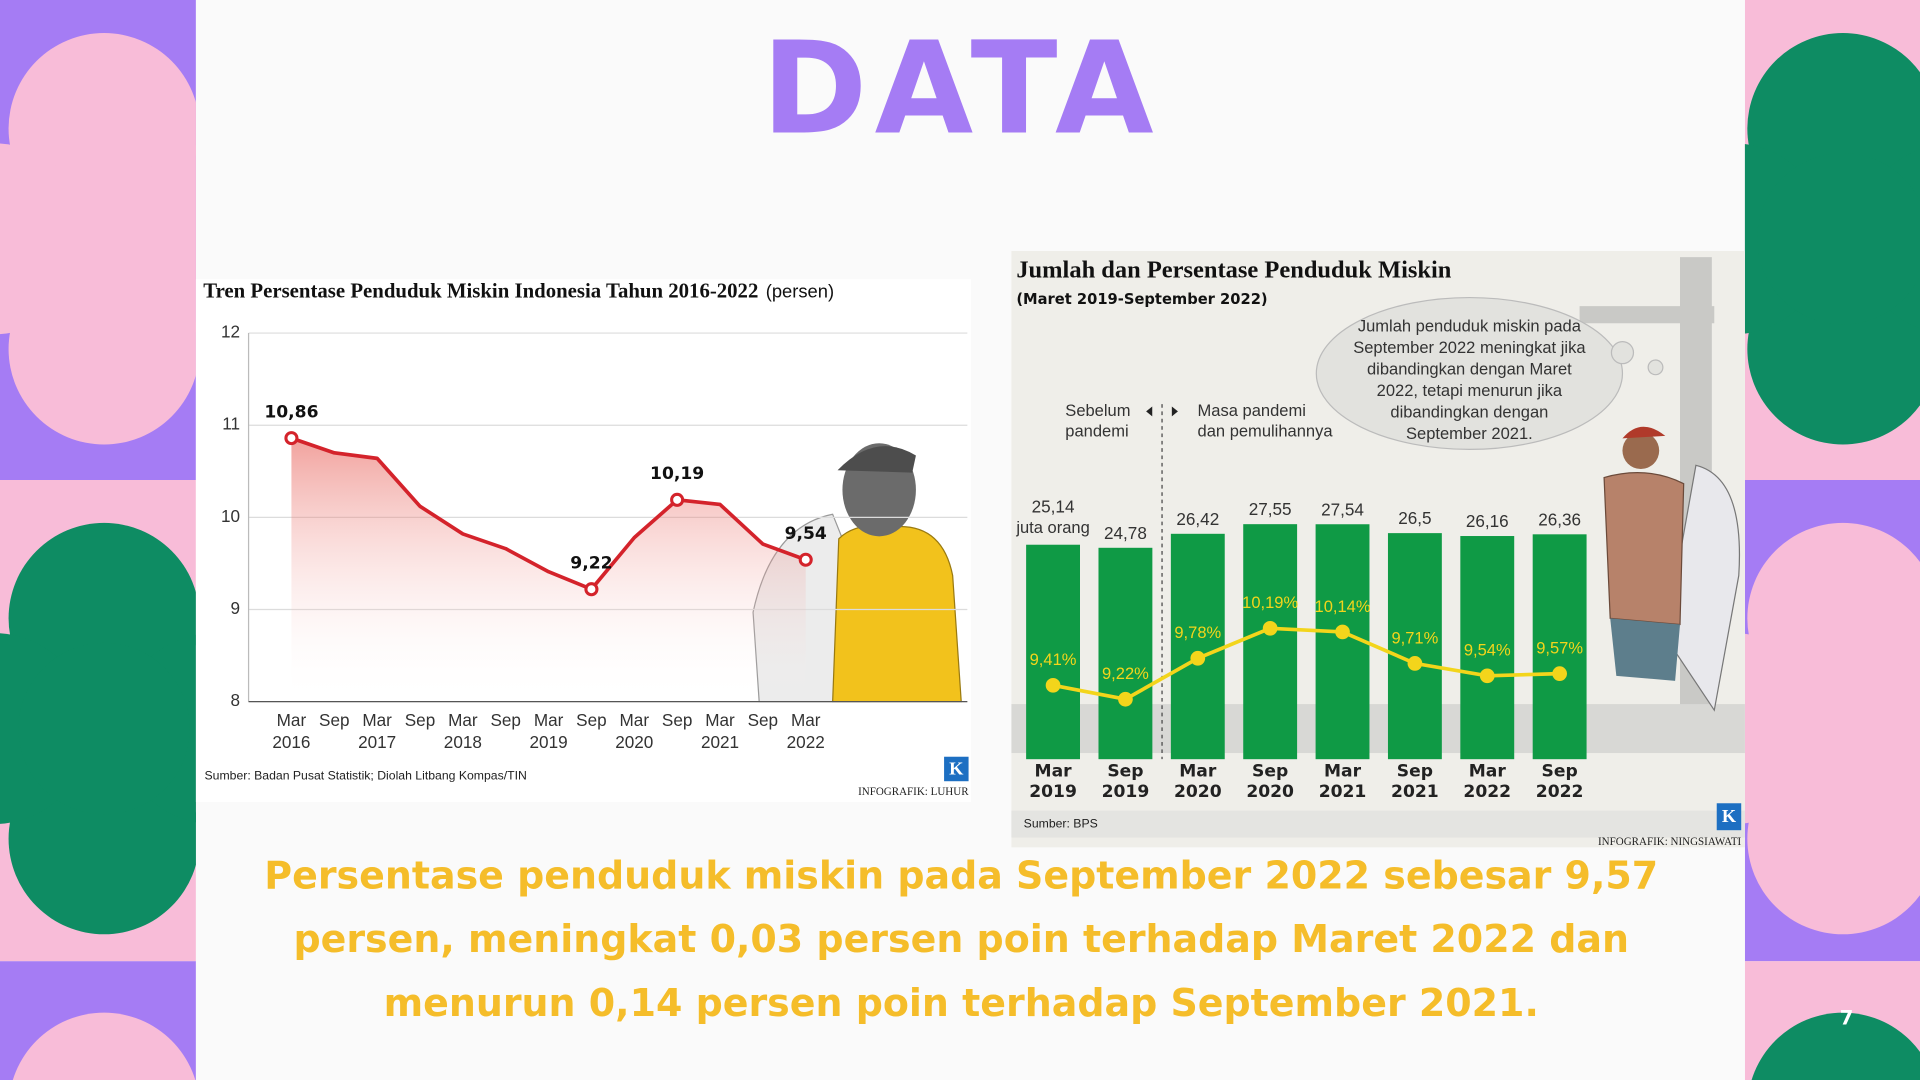  What do you see at coordinates (1053, 507) in the screenshot?
I see `data-label: 25,14` at bounding box center [1053, 507].